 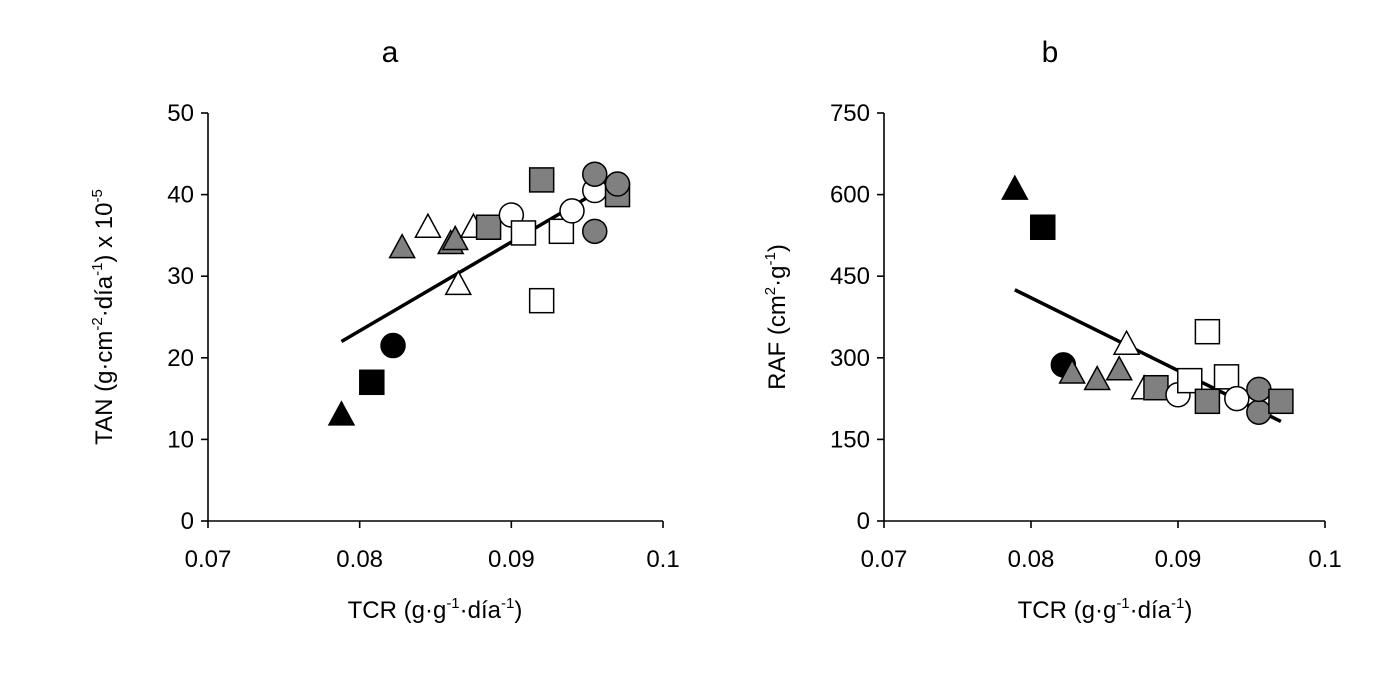 What do you see at coordinates (180, 439) in the screenshot?
I see `y-tick-label: 10` at bounding box center [180, 439].